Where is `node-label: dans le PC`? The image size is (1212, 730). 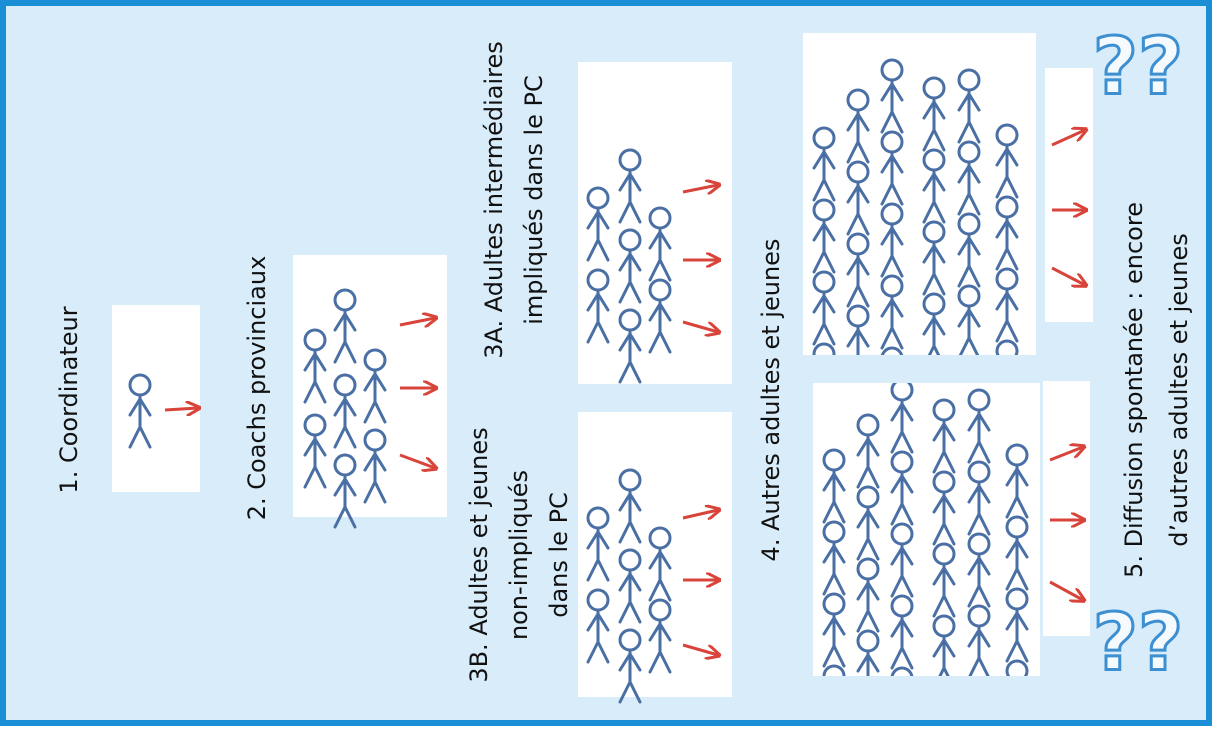
node-label: dans le PC is located at coordinates (559, 555).